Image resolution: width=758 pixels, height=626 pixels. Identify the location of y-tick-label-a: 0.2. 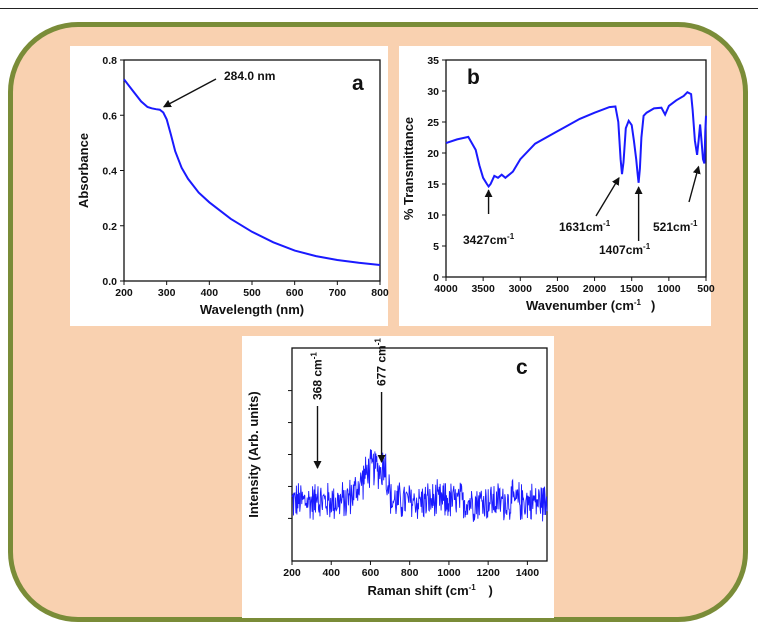
(109, 227).